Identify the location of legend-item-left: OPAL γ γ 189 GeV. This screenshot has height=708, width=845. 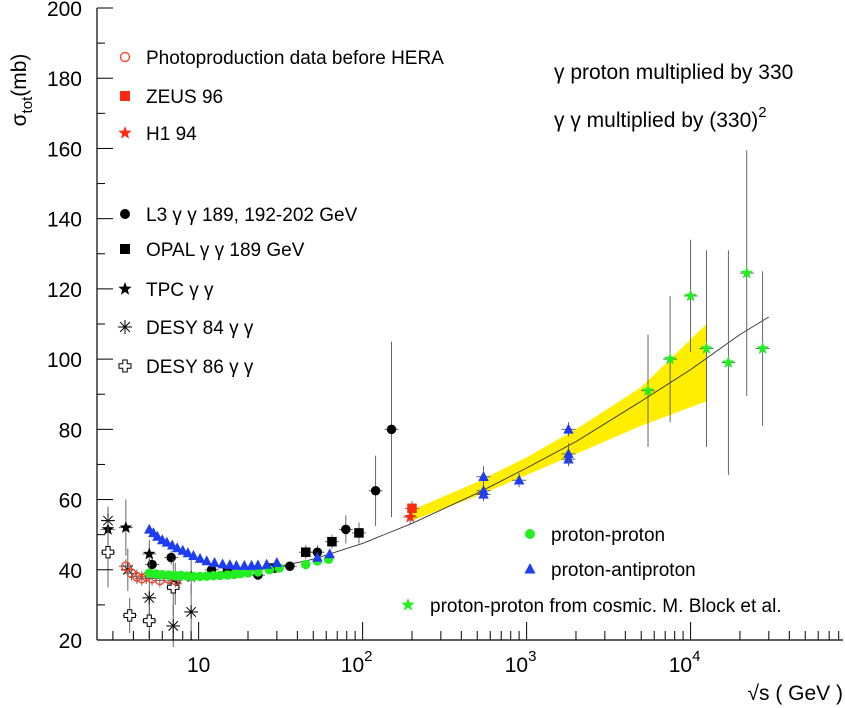
(212, 250).